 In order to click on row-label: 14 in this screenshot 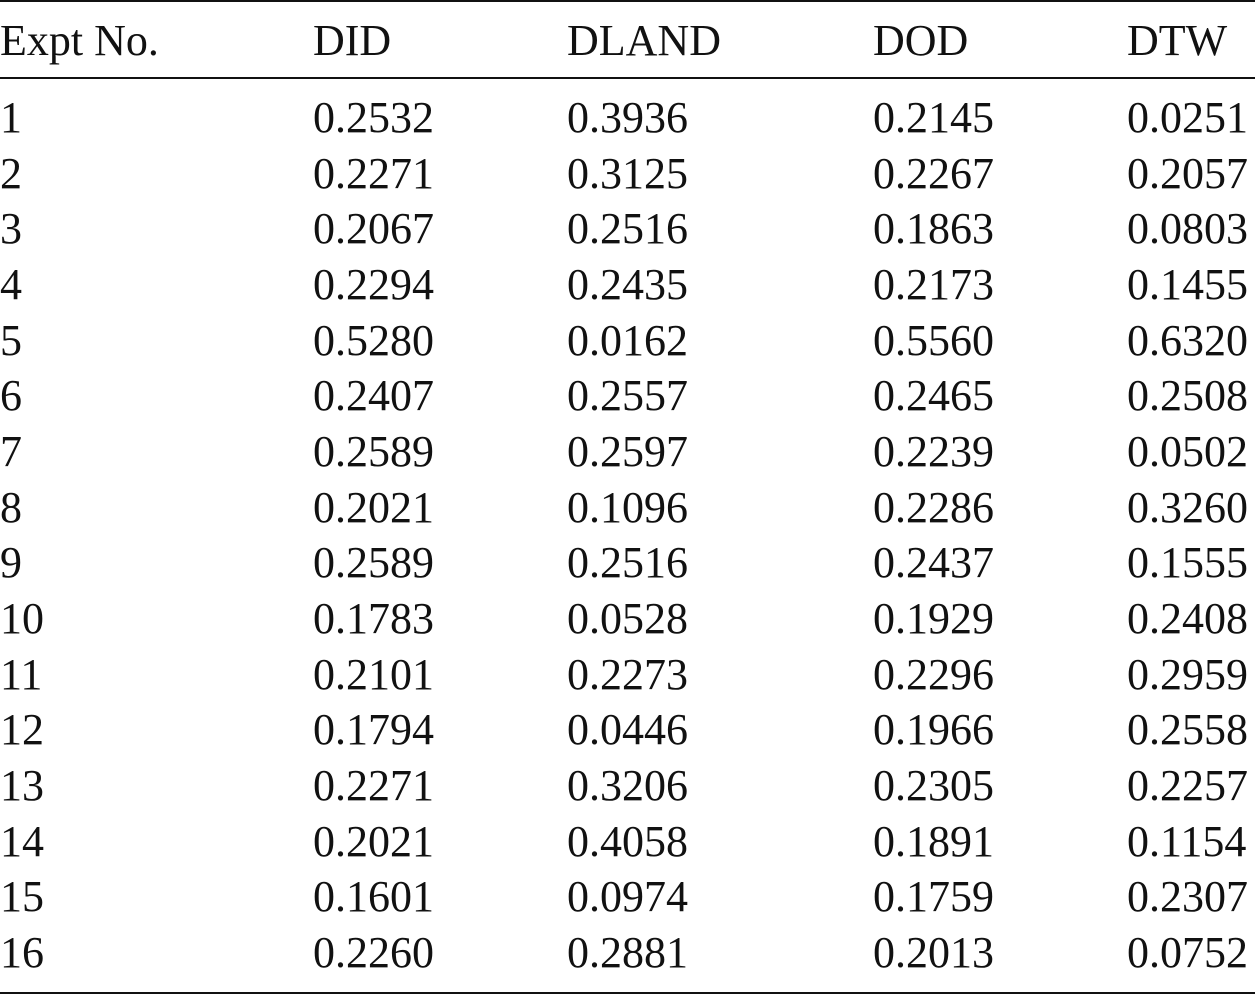, I will do `click(22, 841)`.